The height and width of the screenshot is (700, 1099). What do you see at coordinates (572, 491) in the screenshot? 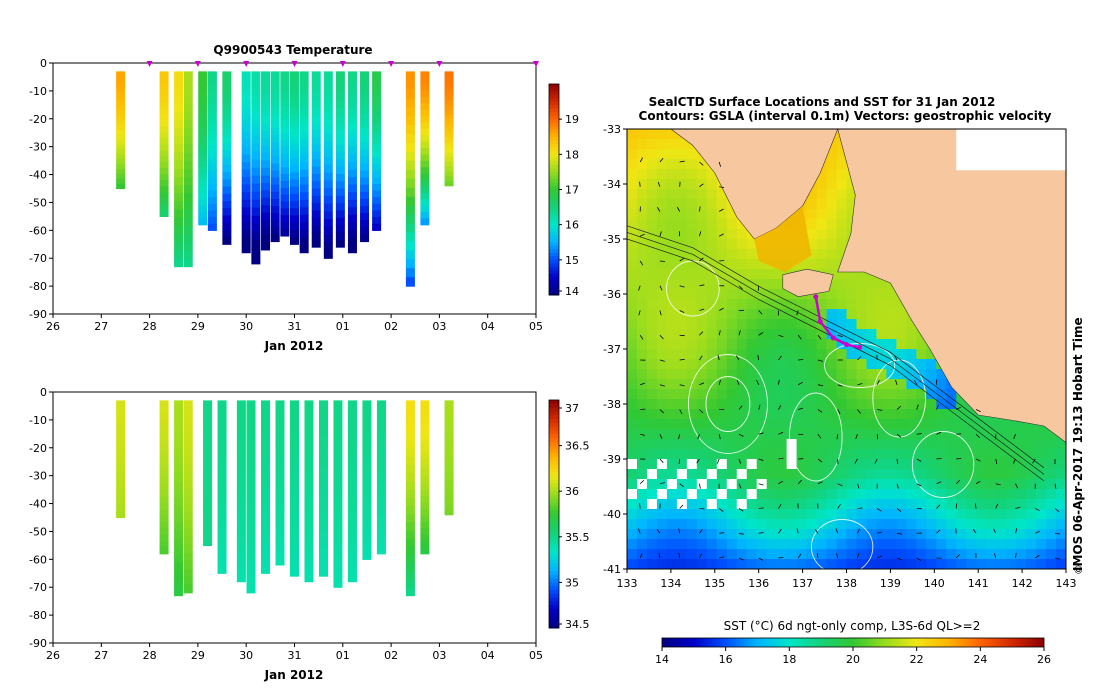
I see `colorbar-tick-label: 36` at bounding box center [572, 491].